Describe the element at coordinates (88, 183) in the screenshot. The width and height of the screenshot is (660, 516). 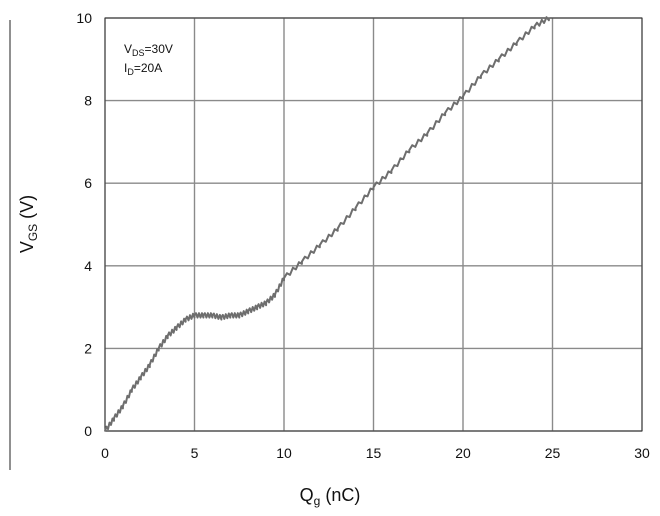
I see `y-tick-label: 6` at that location.